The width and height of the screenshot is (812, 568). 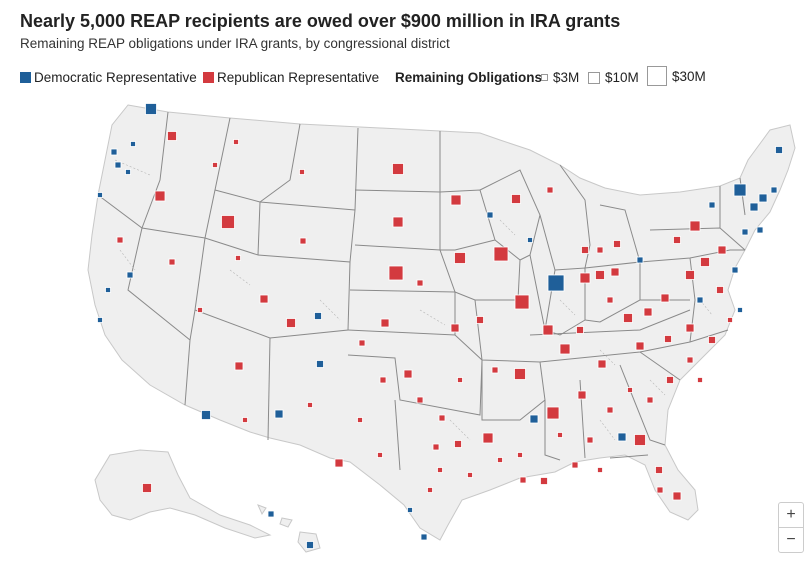 What do you see at coordinates (291, 77) in the screenshot?
I see `legend-republican: Republican Representative` at bounding box center [291, 77].